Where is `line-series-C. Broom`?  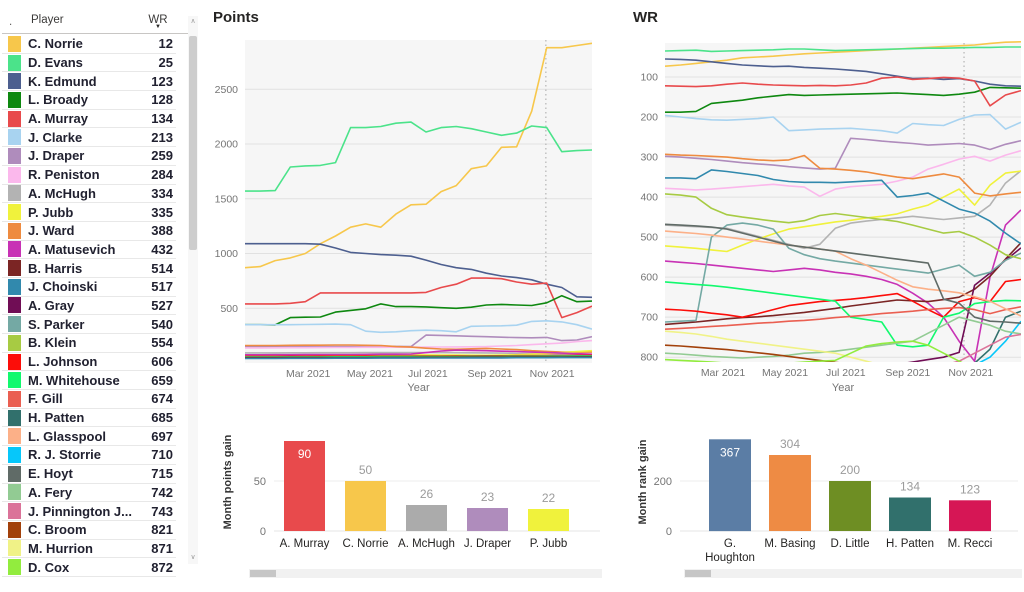 line-series-C. Broom is located at coordinates (843, 356).